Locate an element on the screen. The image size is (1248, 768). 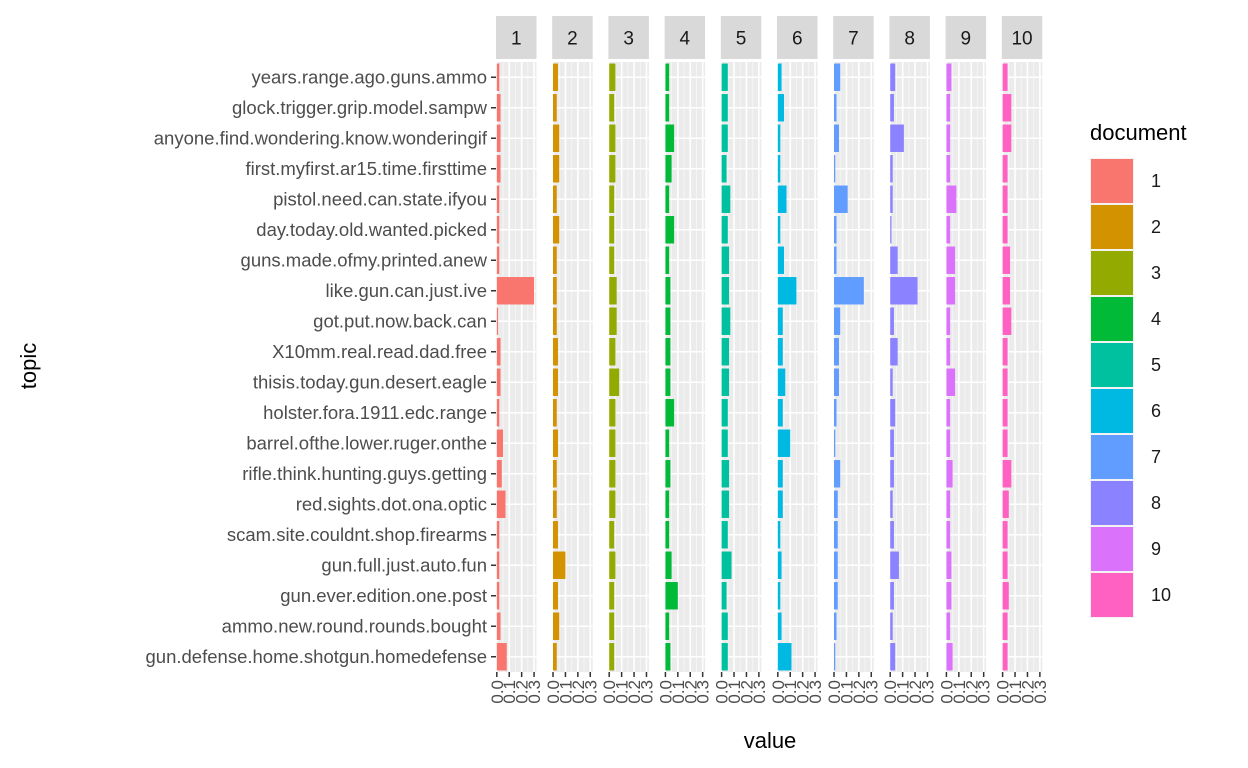
legend-label: 4 is located at coordinates (1156, 319).